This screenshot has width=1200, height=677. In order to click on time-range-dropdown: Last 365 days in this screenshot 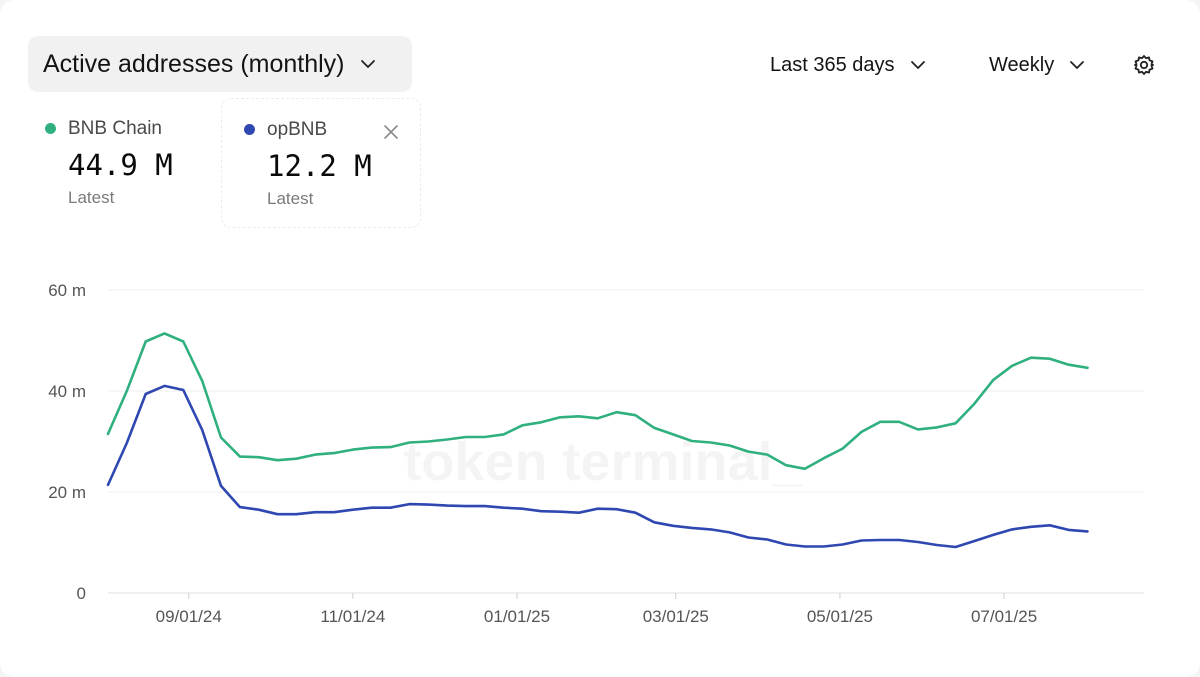, I will do `click(848, 65)`.